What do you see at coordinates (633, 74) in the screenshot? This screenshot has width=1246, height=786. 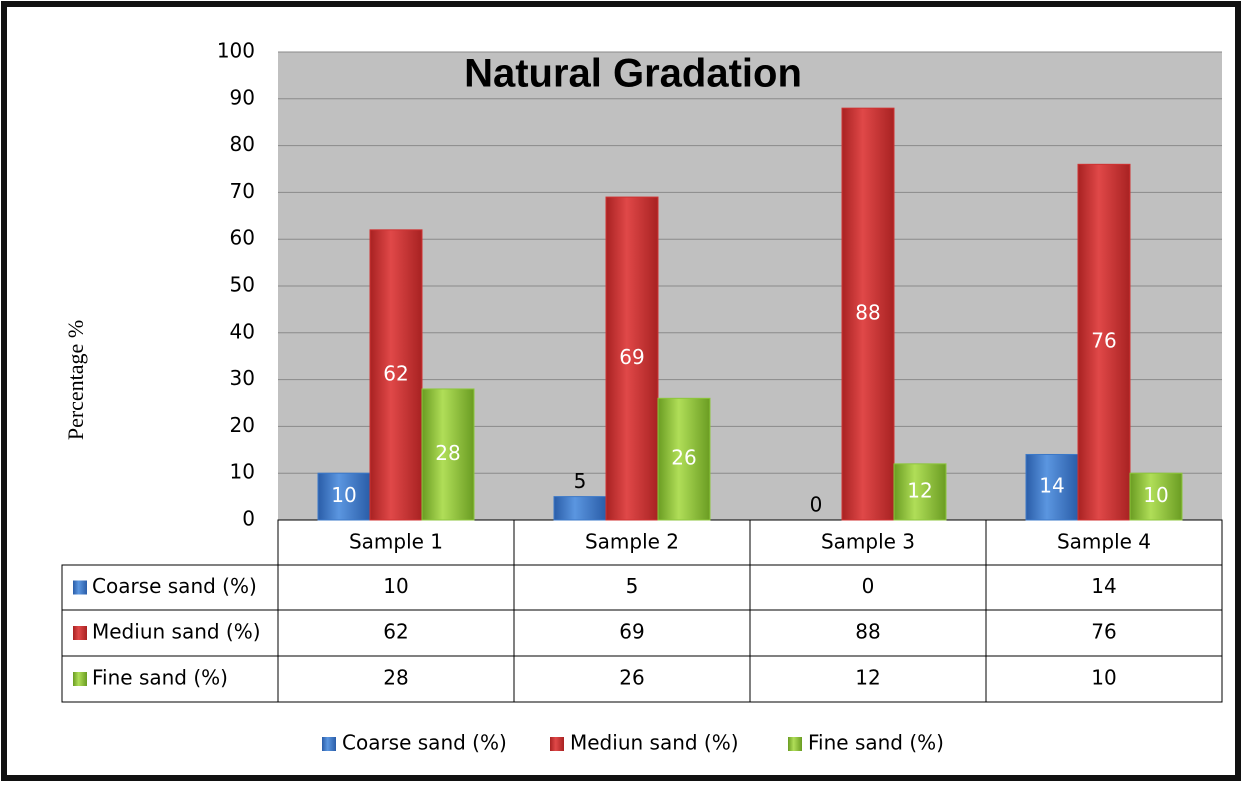 I see `chart-title: Natural Gradation` at bounding box center [633, 74].